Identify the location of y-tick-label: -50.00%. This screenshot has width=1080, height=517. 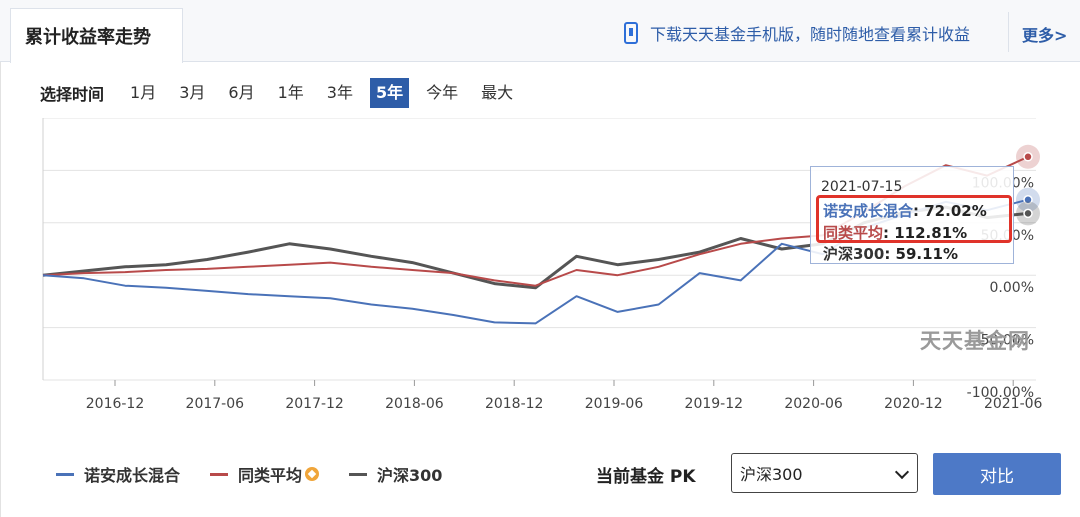
(1005, 341).